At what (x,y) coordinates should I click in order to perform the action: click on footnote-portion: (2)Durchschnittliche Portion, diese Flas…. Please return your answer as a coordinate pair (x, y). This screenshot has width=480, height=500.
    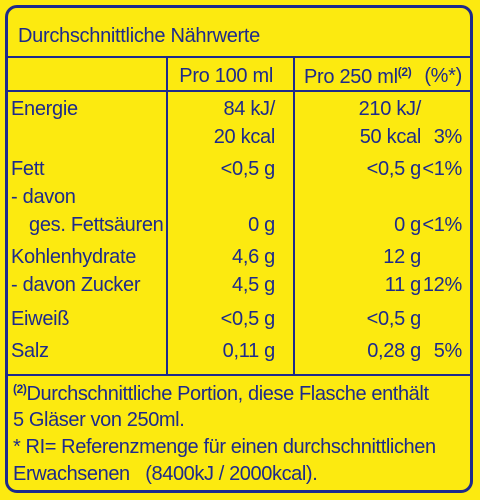
    Looking at the image, I should click on (221, 393).